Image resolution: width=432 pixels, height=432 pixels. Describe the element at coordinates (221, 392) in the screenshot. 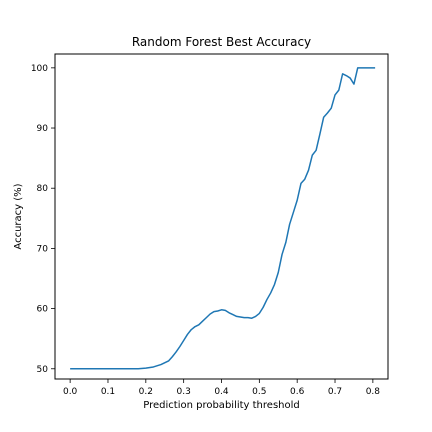

I see `x-tick-label: 0.4` at that location.